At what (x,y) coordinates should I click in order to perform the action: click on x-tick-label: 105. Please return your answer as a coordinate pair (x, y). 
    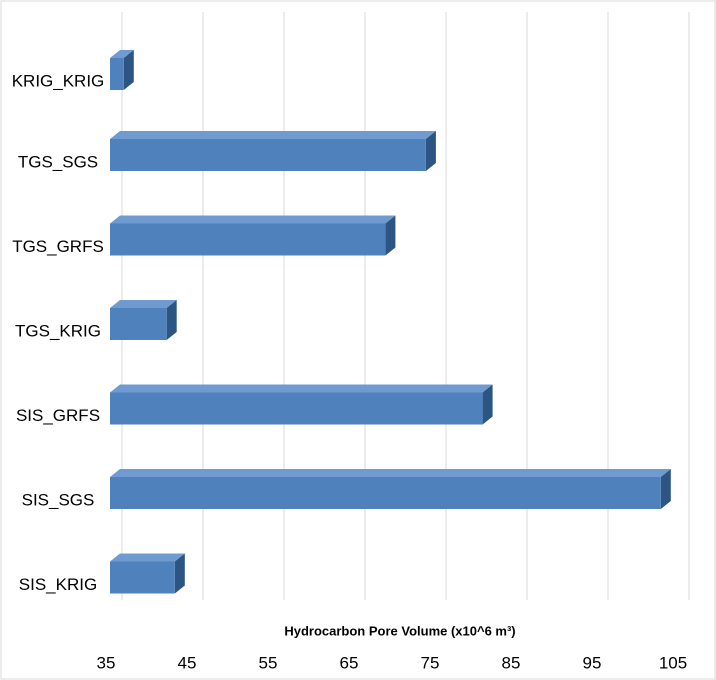
    Looking at the image, I should click on (673, 662).